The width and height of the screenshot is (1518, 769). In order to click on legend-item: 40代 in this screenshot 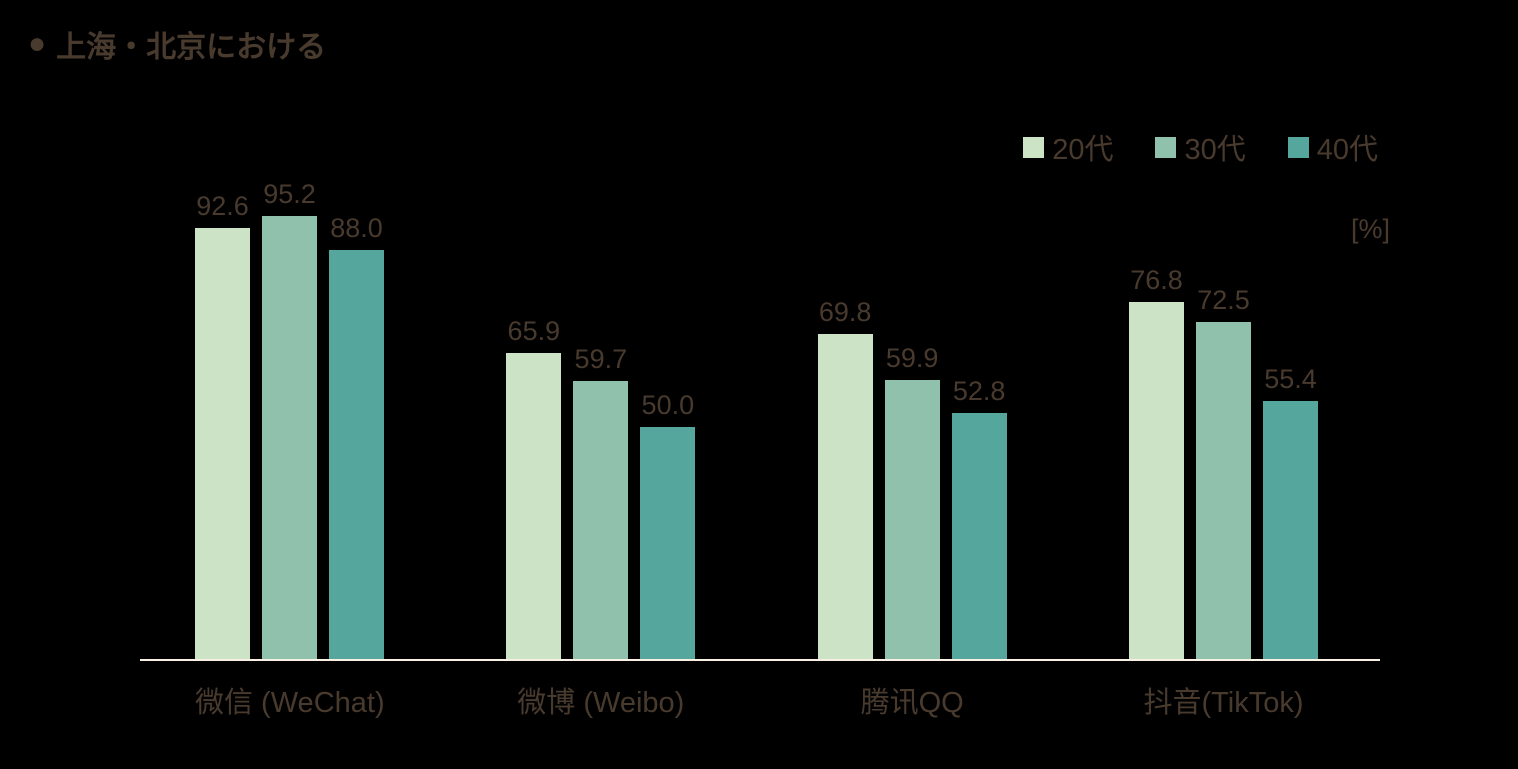, I will do `click(1332, 147)`.